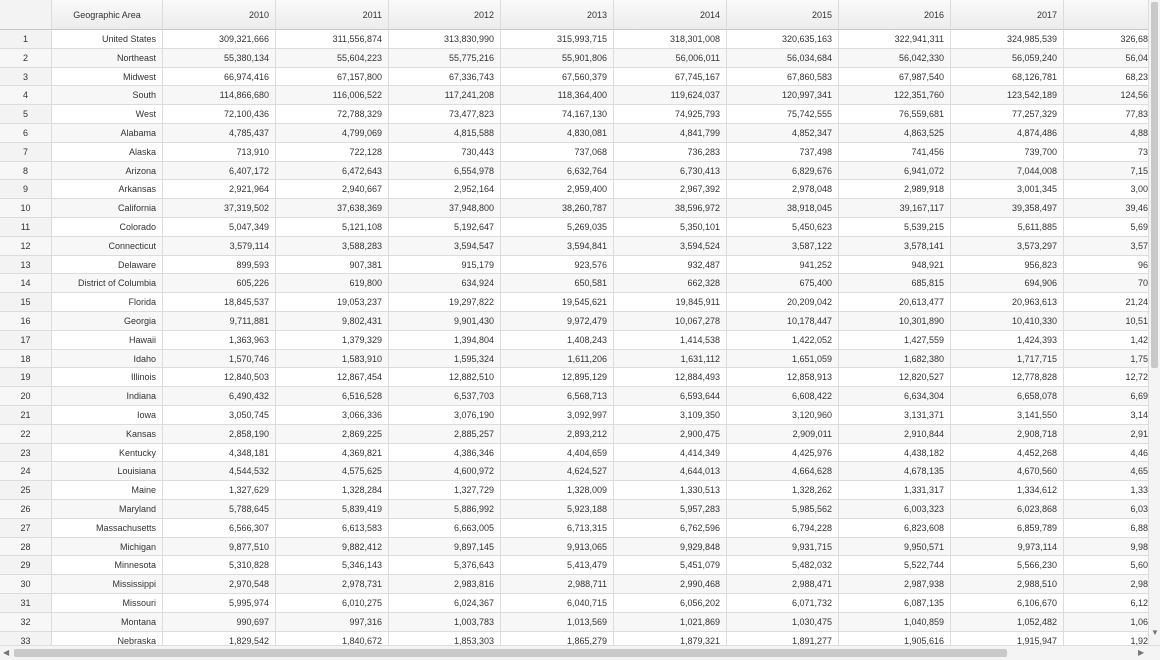  I want to click on cell: 5,566,230, so click(1007, 566).